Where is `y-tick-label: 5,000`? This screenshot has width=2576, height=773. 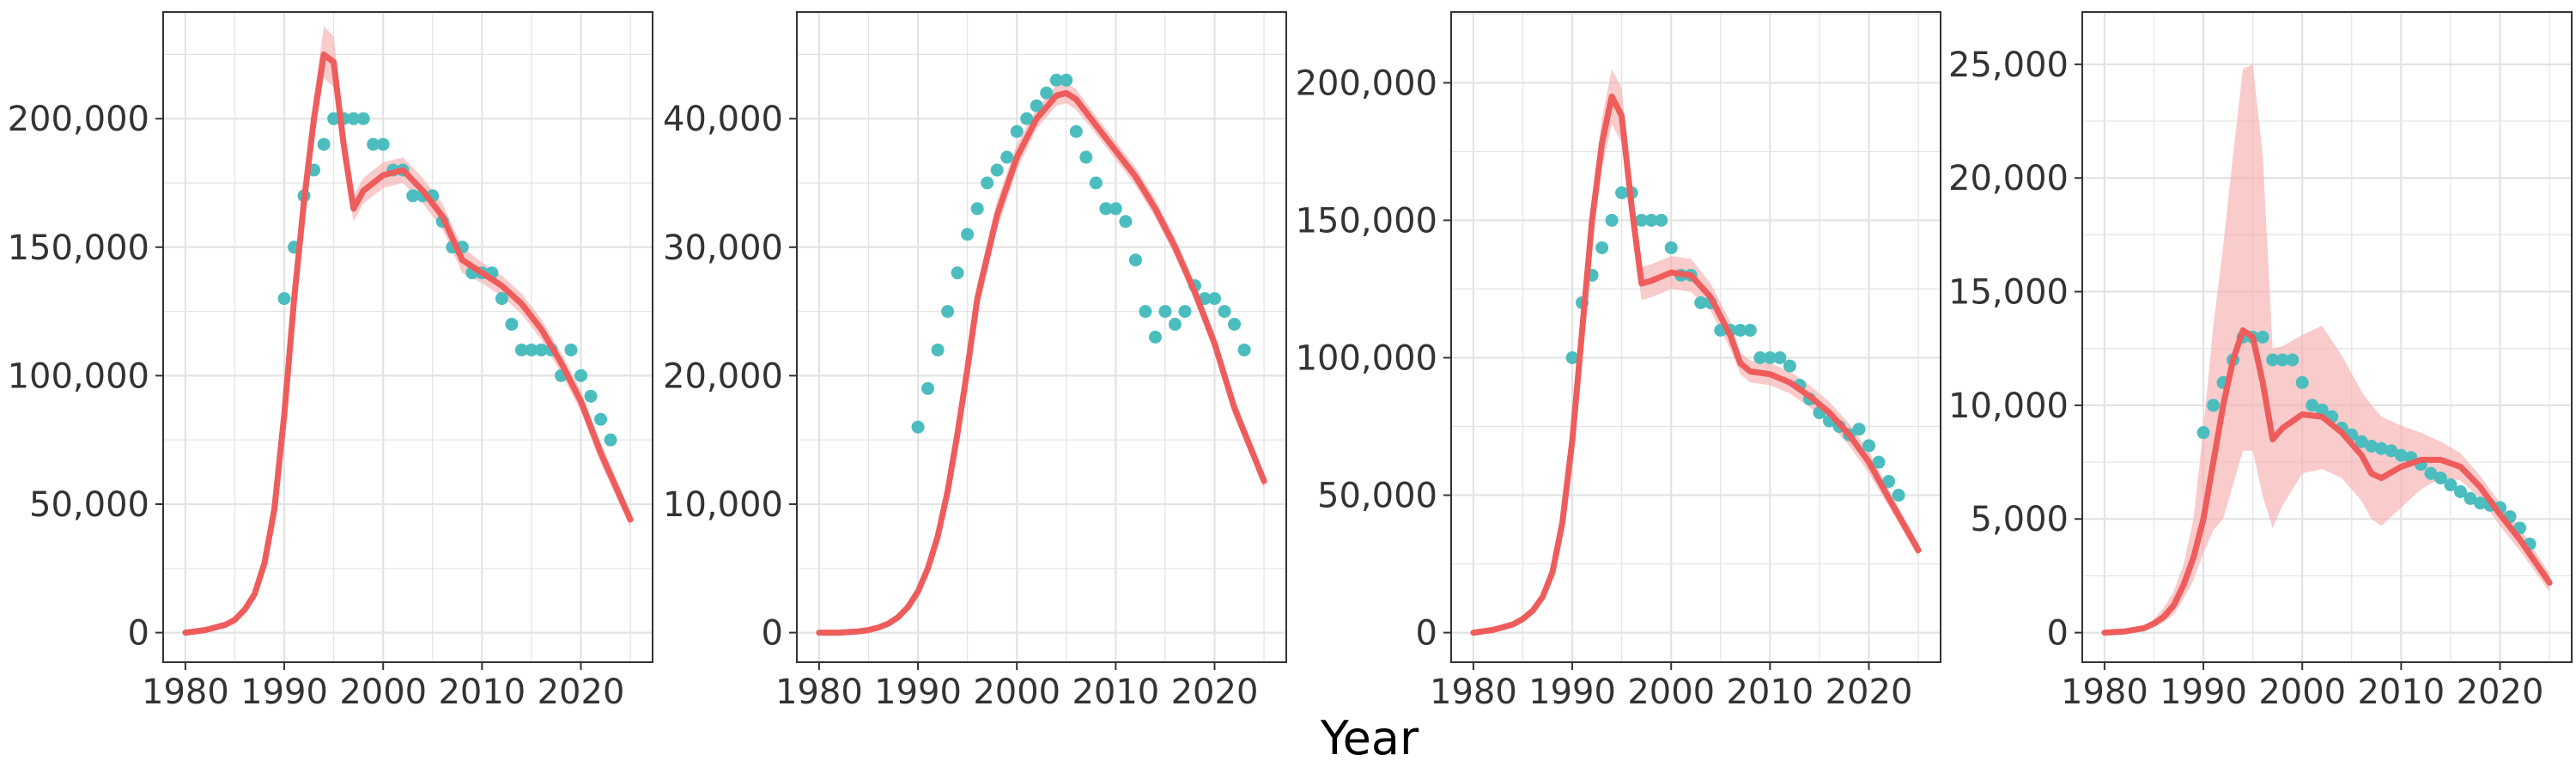 y-tick-label: 5,000 is located at coordinates (2019, 519).